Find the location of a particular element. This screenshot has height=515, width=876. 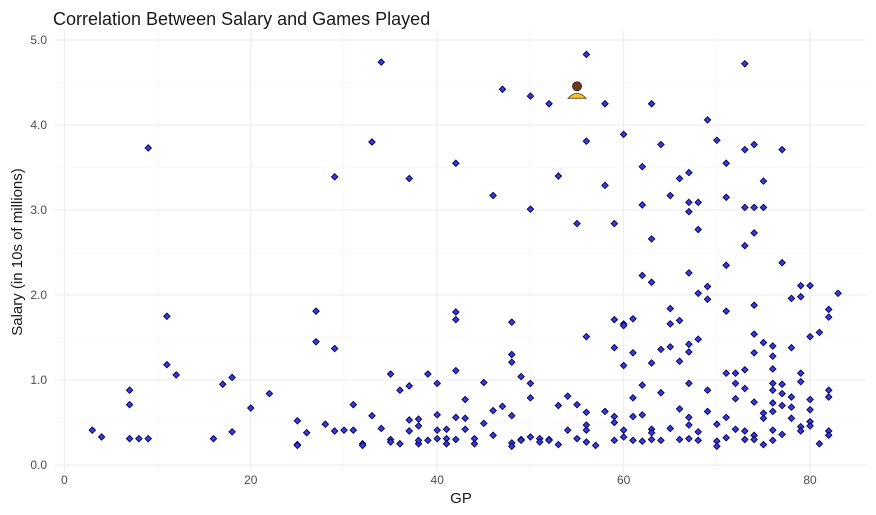

x-tick-label: 20 is located at coordinates (251, 480).